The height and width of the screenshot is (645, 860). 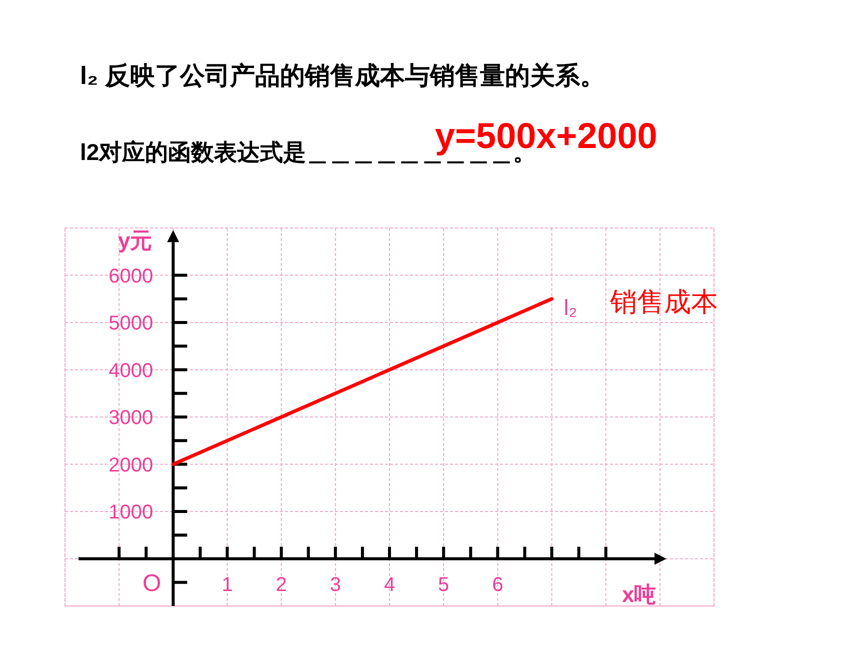 What do you see at coordinates (639, 594) in the screenshot?
I see `x-axis-title: x吨` at bounding box center [639, 594].